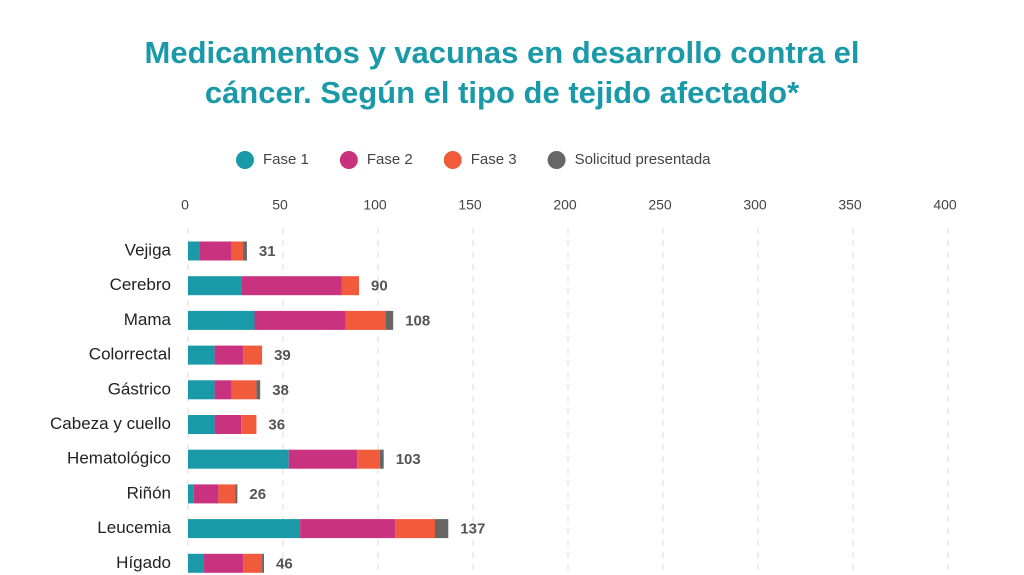  I want to click on total-label: 108, so click(417, 320).